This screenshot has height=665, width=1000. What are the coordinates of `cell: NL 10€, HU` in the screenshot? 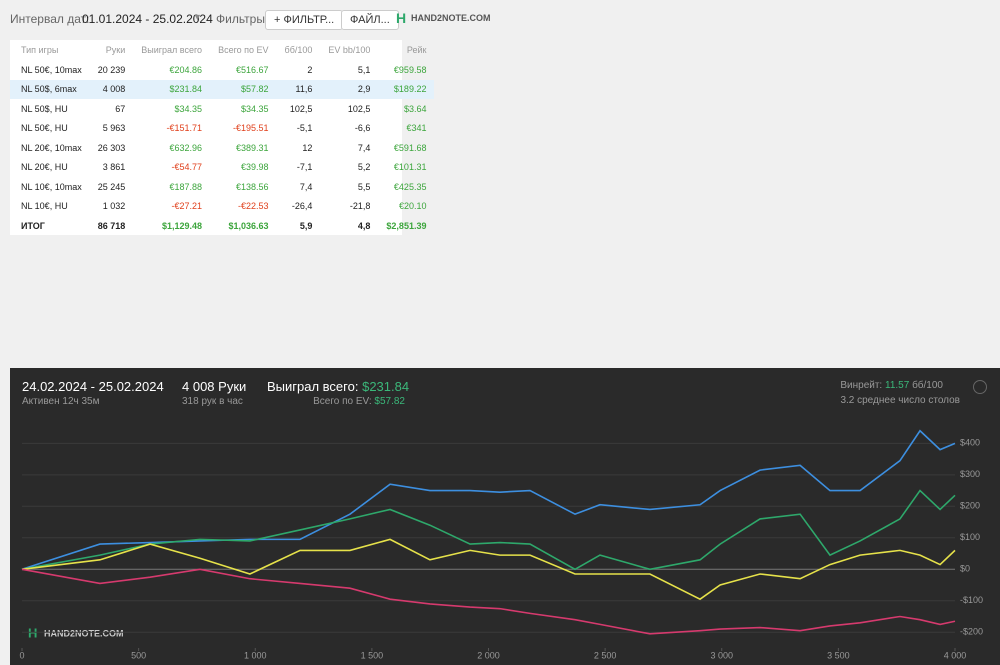 It's located at (44, 206).